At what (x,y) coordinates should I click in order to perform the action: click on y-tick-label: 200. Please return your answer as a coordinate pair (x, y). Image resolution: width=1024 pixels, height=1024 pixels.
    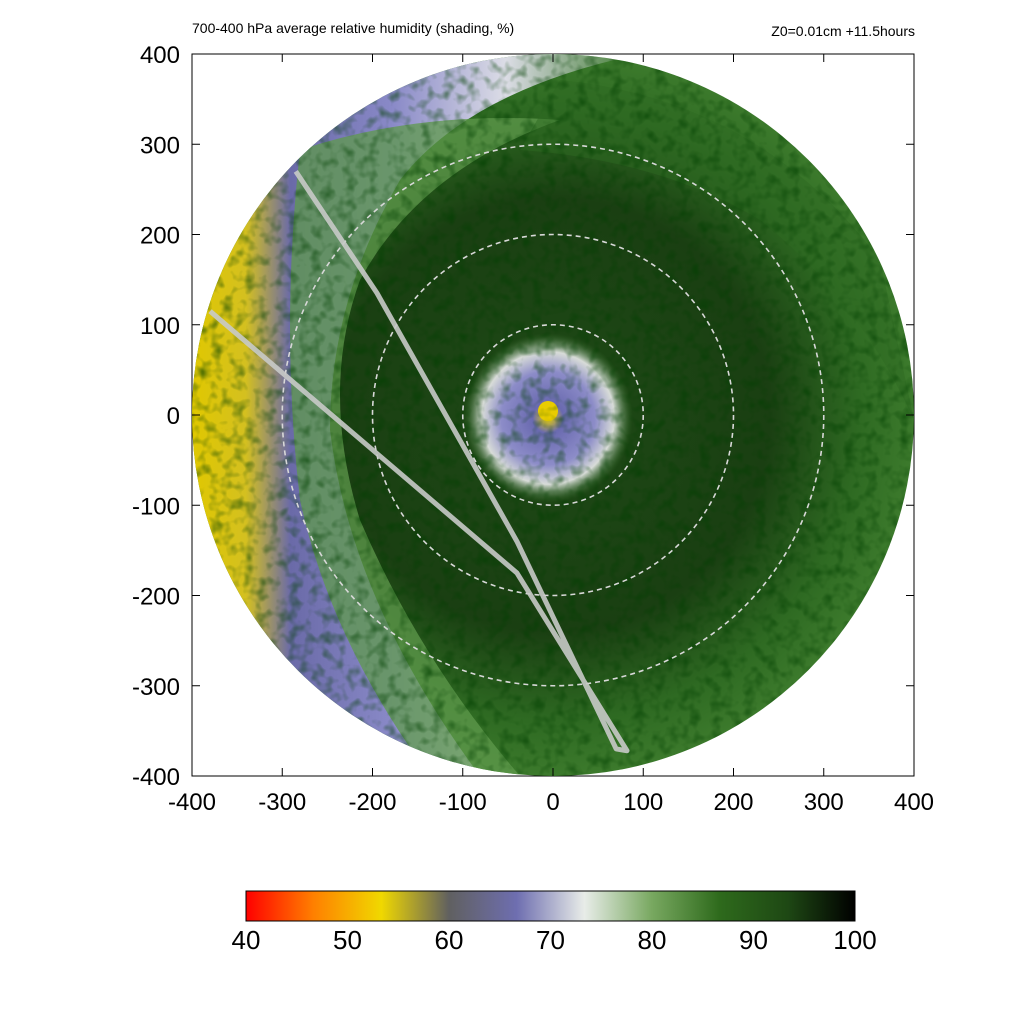
    Looking at the image, I should click on (160, 236).